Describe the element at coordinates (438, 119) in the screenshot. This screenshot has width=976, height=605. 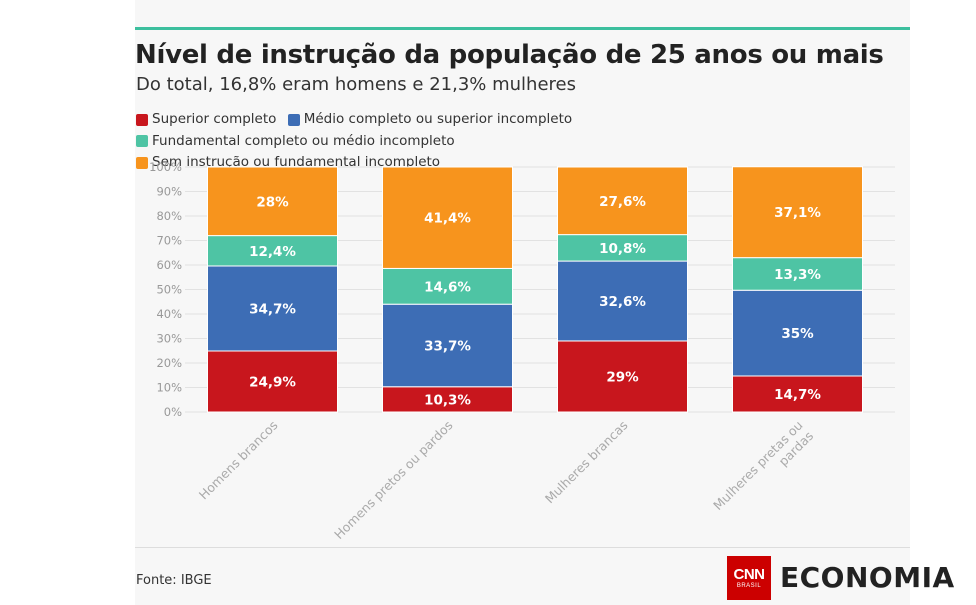
I see `legend-label: Médio completo ou superior incompleto` at that location.